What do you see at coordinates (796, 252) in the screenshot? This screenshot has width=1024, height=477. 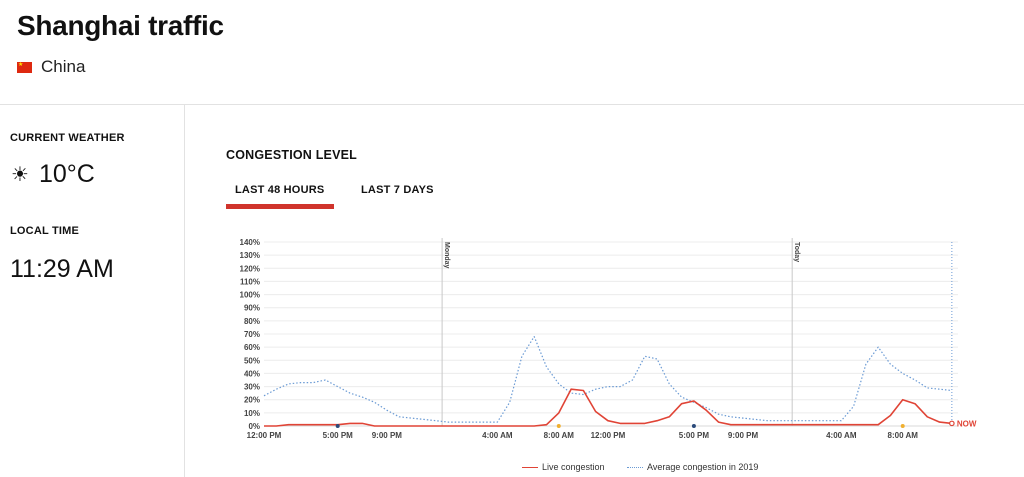 I see `day-marker-label: Today` at bounding box center [796, 252].